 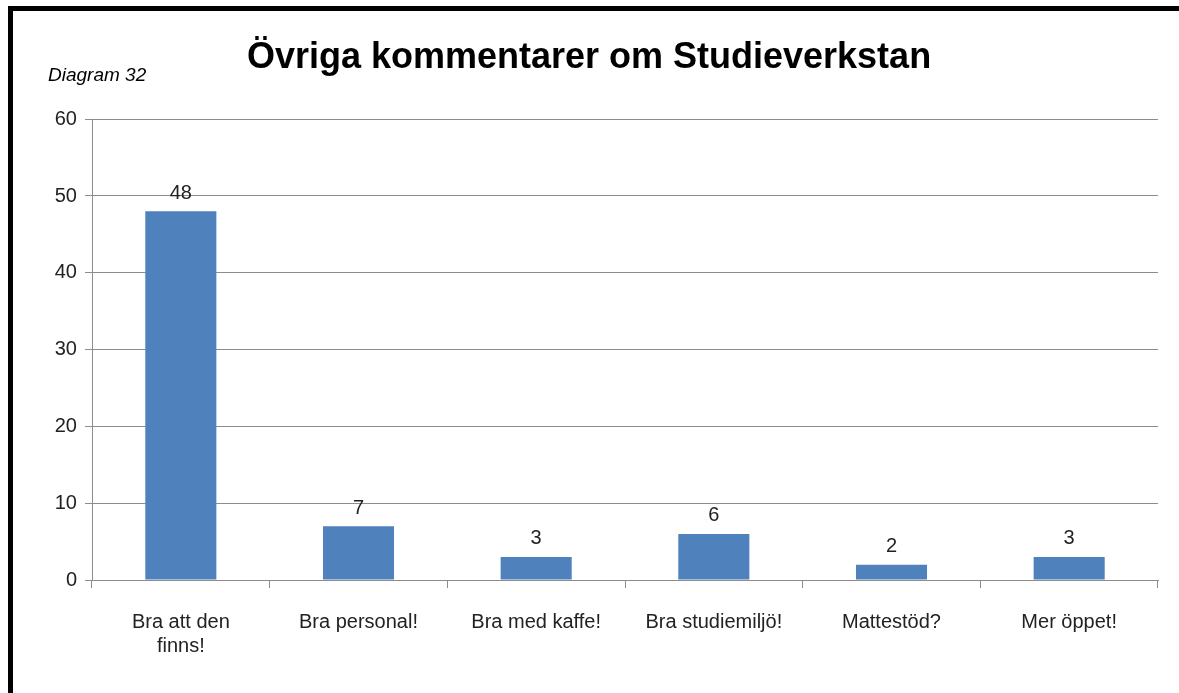 I want to click on y-tick-label: 40, so click(x=65, y=271).